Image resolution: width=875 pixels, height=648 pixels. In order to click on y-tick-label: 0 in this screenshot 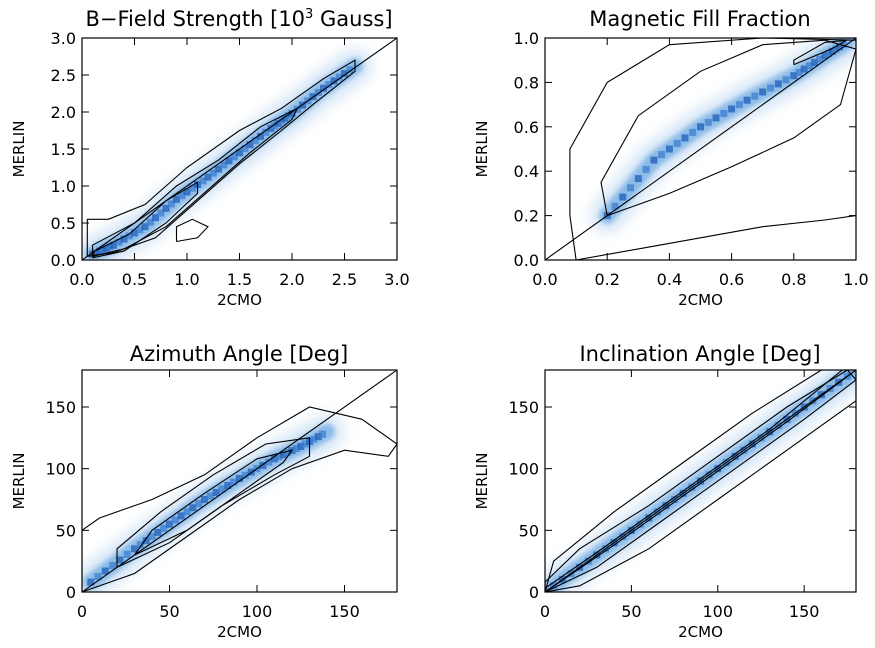, I will do `click(534, 592)`.